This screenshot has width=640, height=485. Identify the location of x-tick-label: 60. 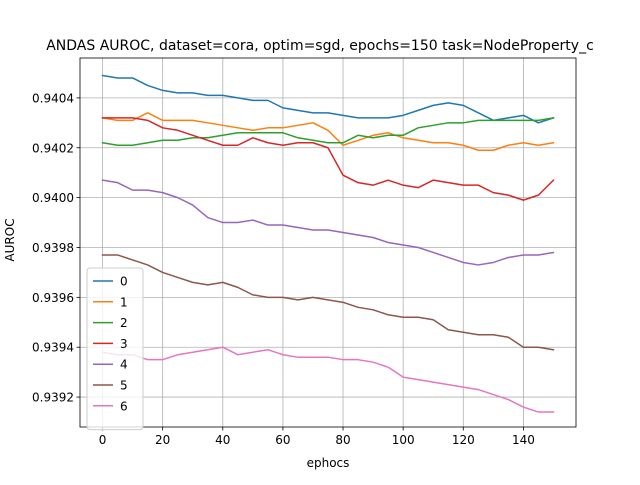
(282, 440).